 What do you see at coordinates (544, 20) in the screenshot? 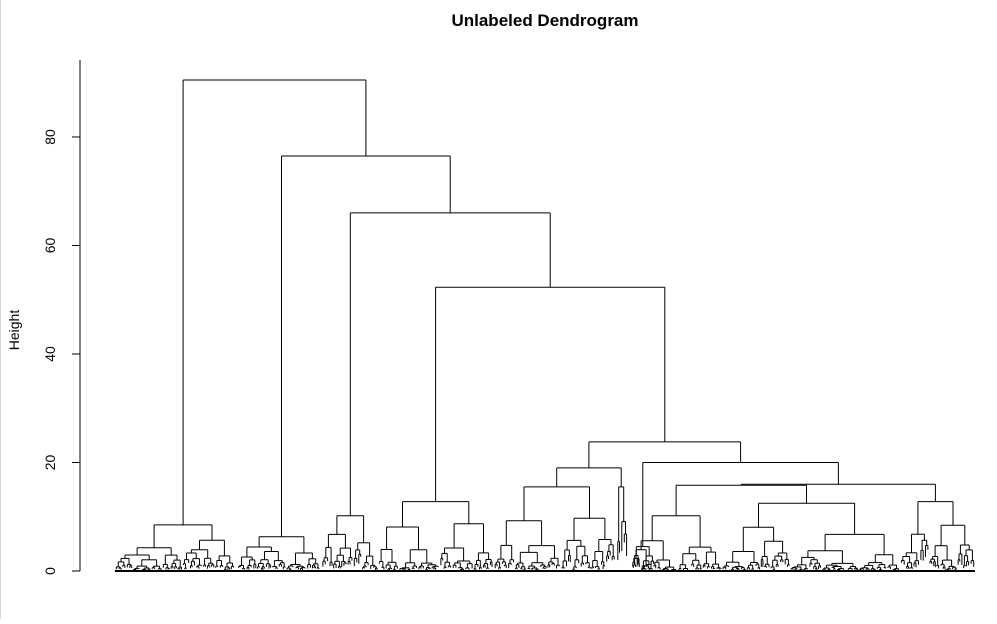
I see `chart-title: Unlabeled Dendrogram` at bounding box center [544, 20].